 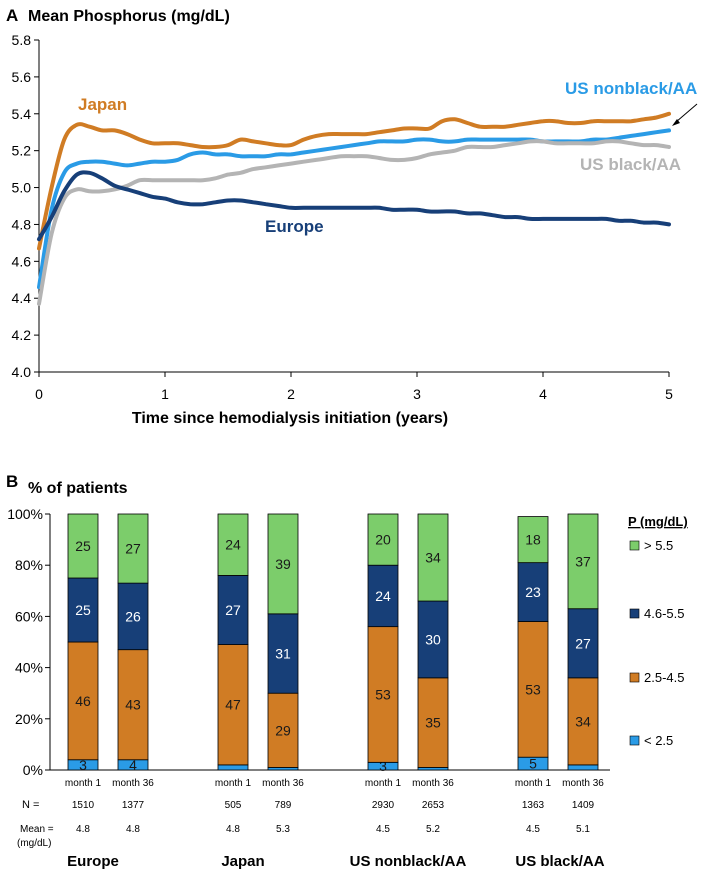 What do you see at coordinates (354, 206) in the screenshot?
I see `series-line-europe` at bounding box center [354, 206].